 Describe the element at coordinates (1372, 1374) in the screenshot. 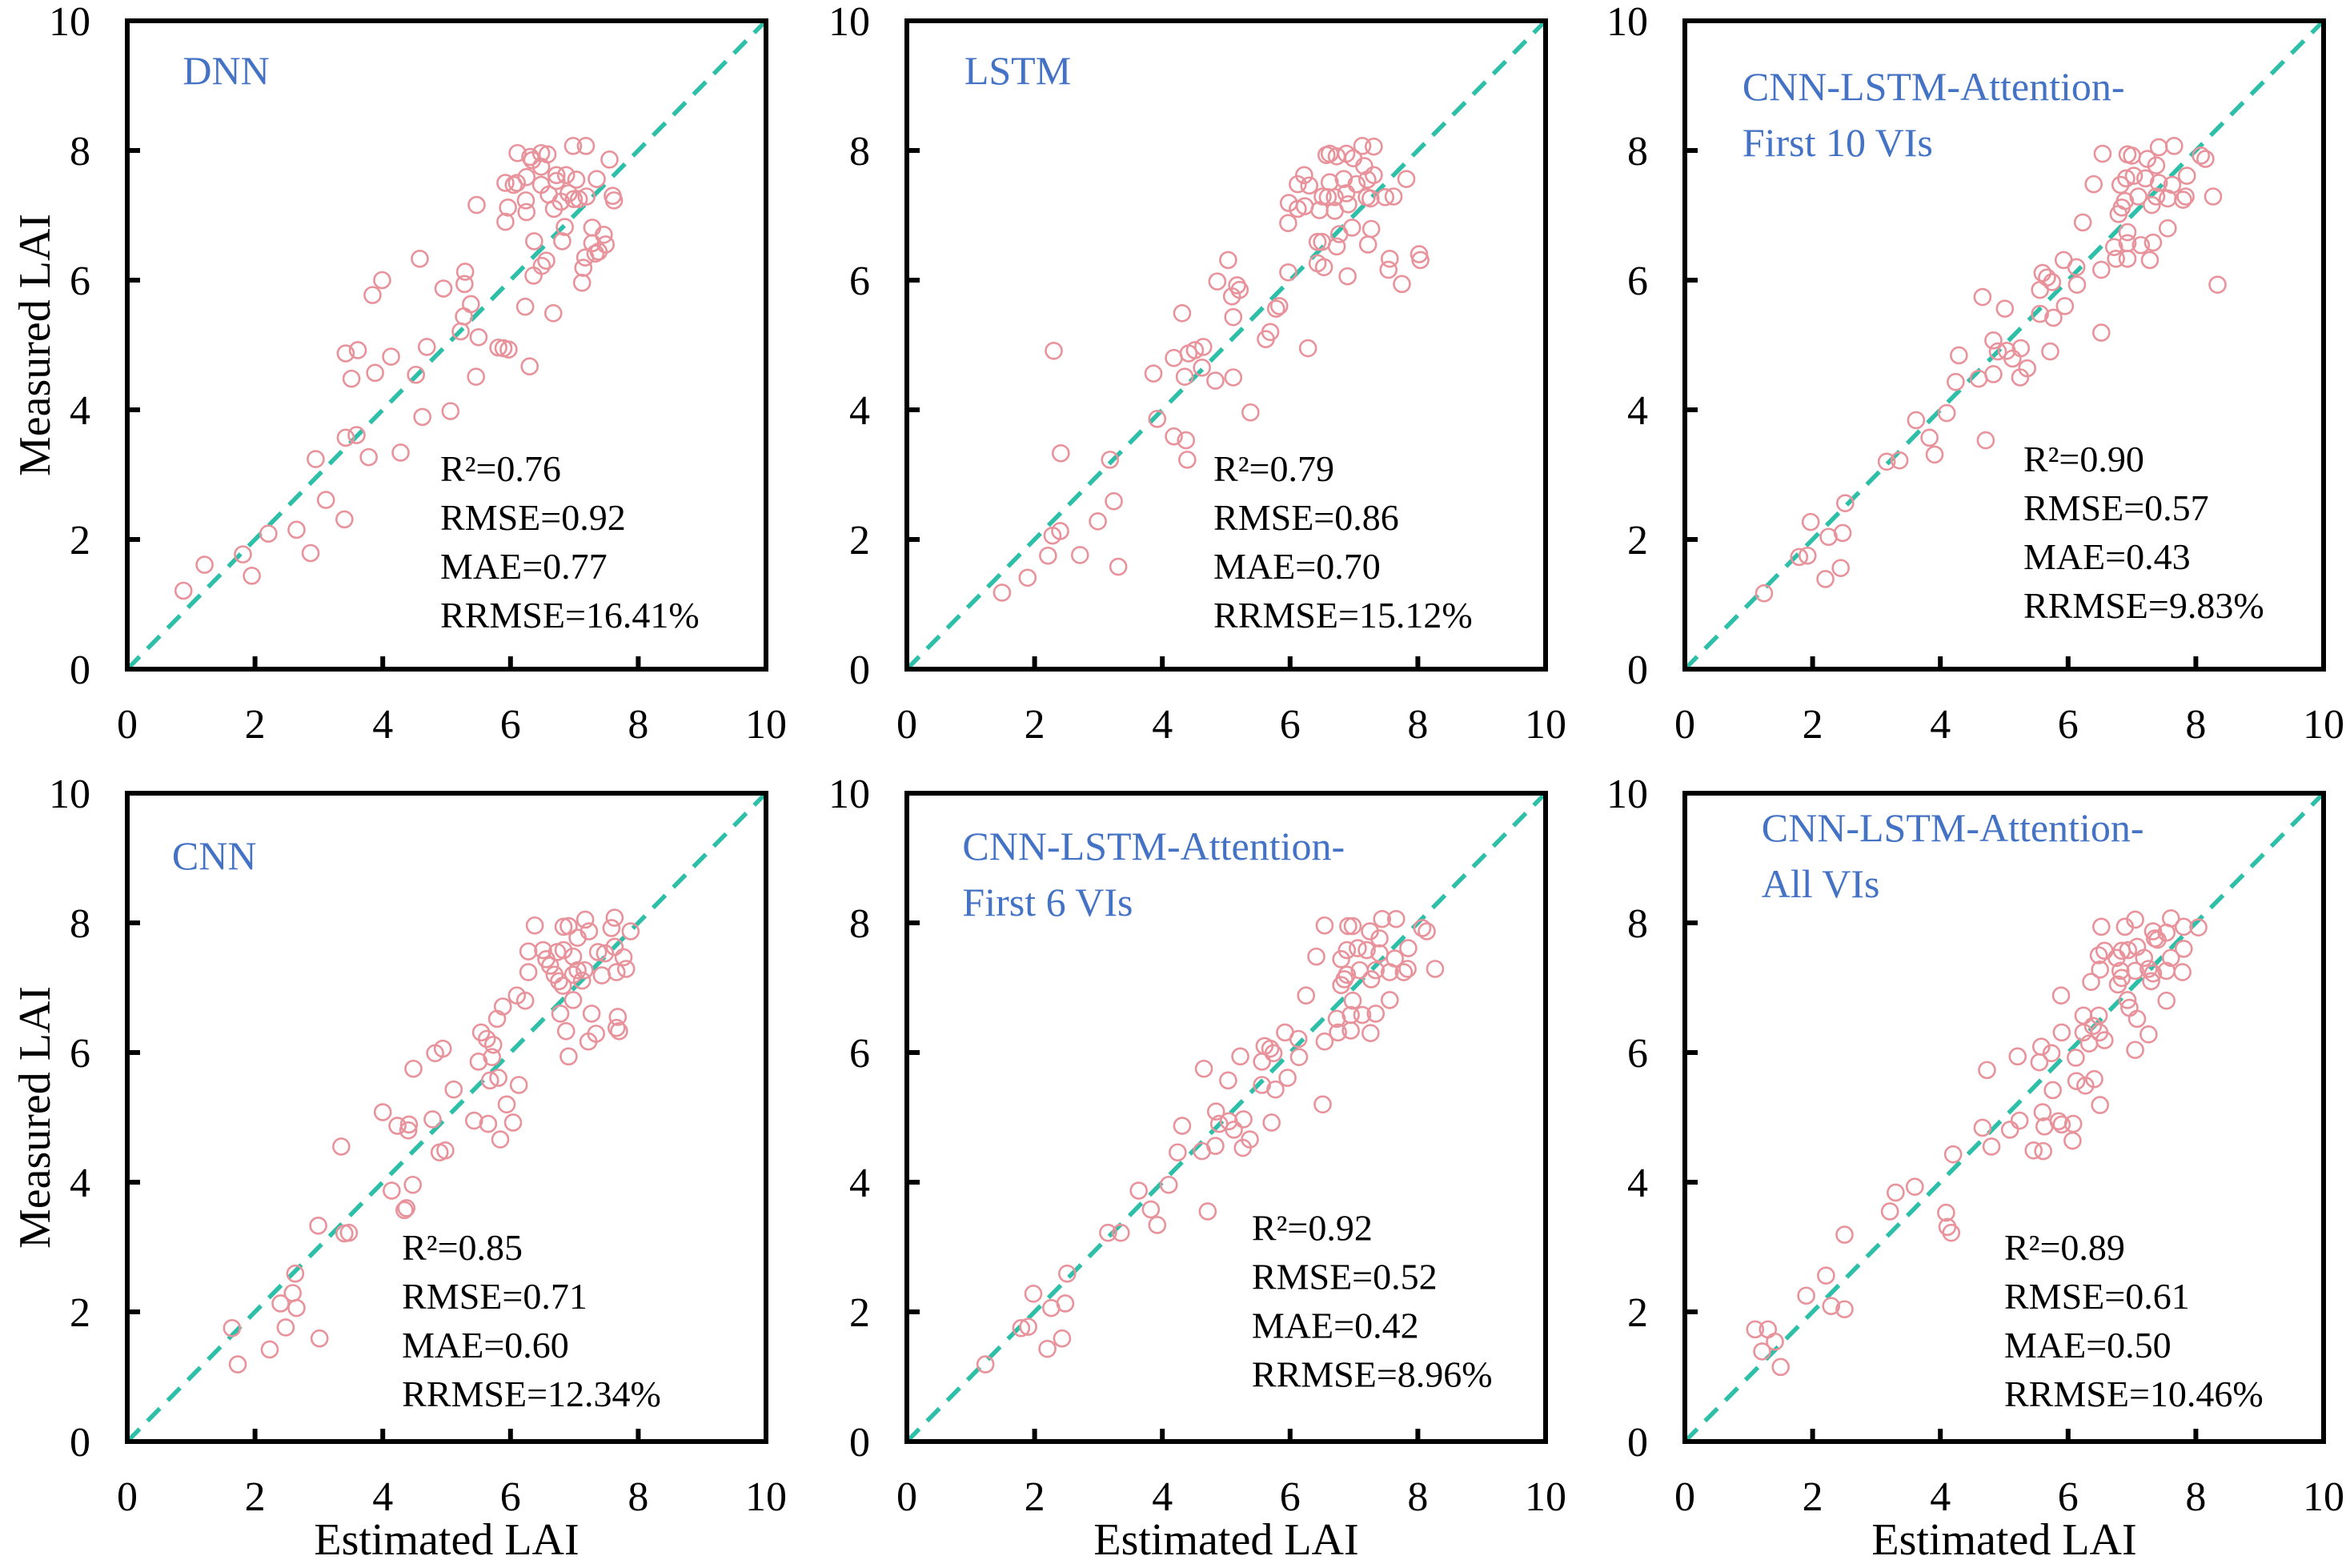

I see `stat-annotation: RRMSE=8.96%` at that location.